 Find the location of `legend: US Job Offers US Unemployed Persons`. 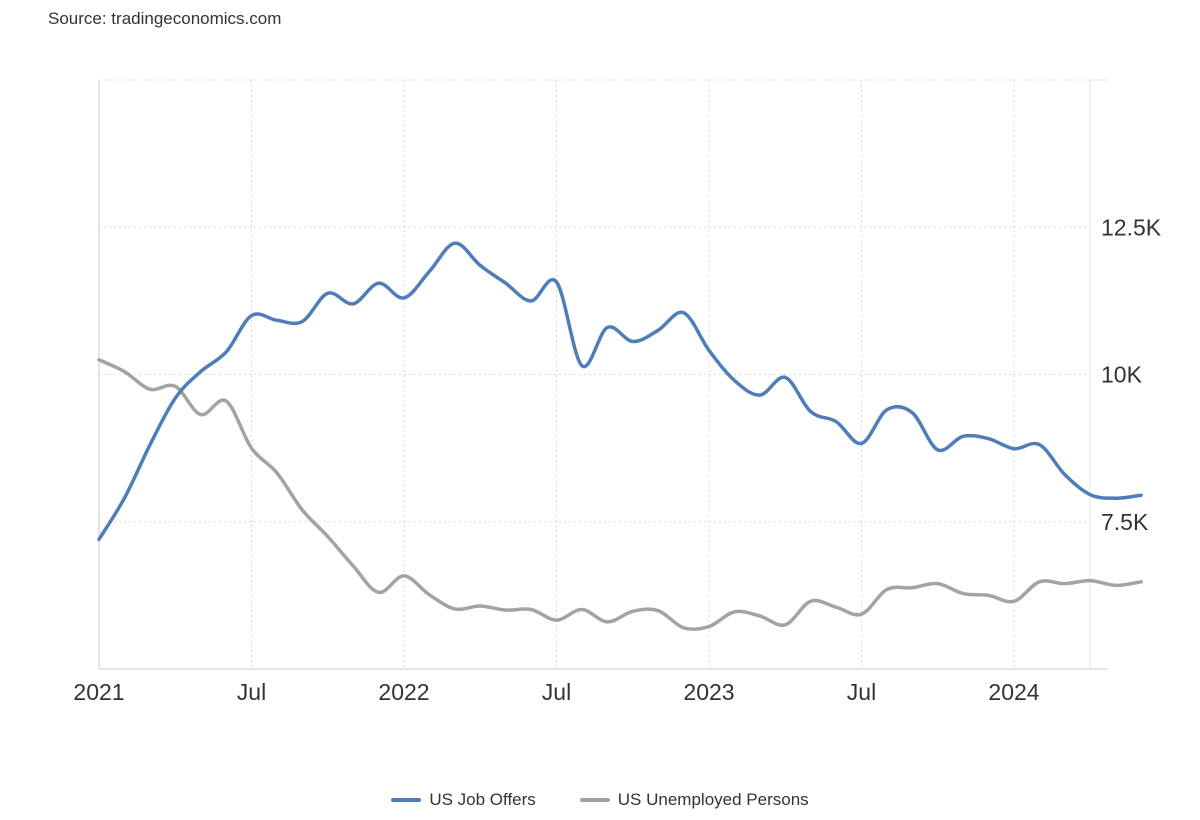

legend: US Job Offers US Unemployed Persons is located at coordinates (600, 800).